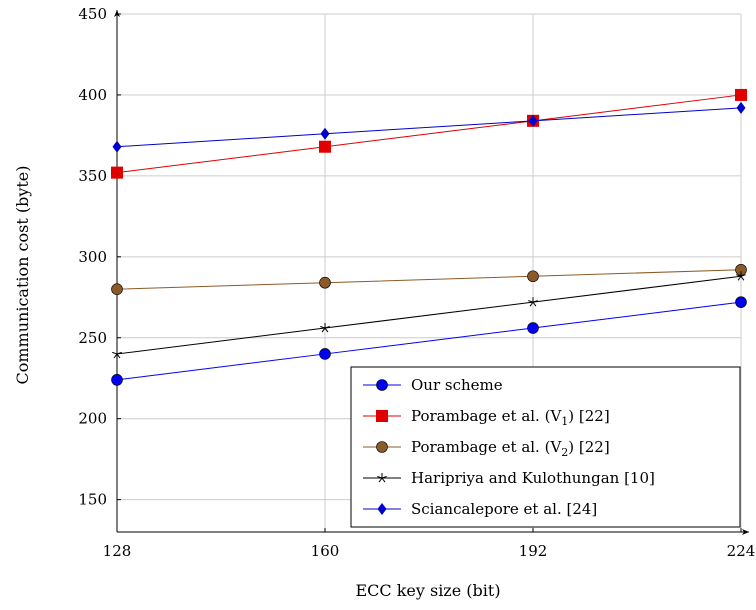  What do you see at coordinates (117, 551) in the screenshot?
I see `x-tick-label: 128` at bounding box center [117, 551].